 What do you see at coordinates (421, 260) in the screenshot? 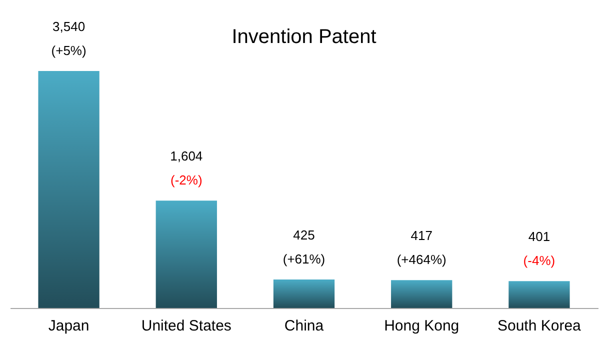
I see `annotation: (+464%)` at bounding box center [421, 260].